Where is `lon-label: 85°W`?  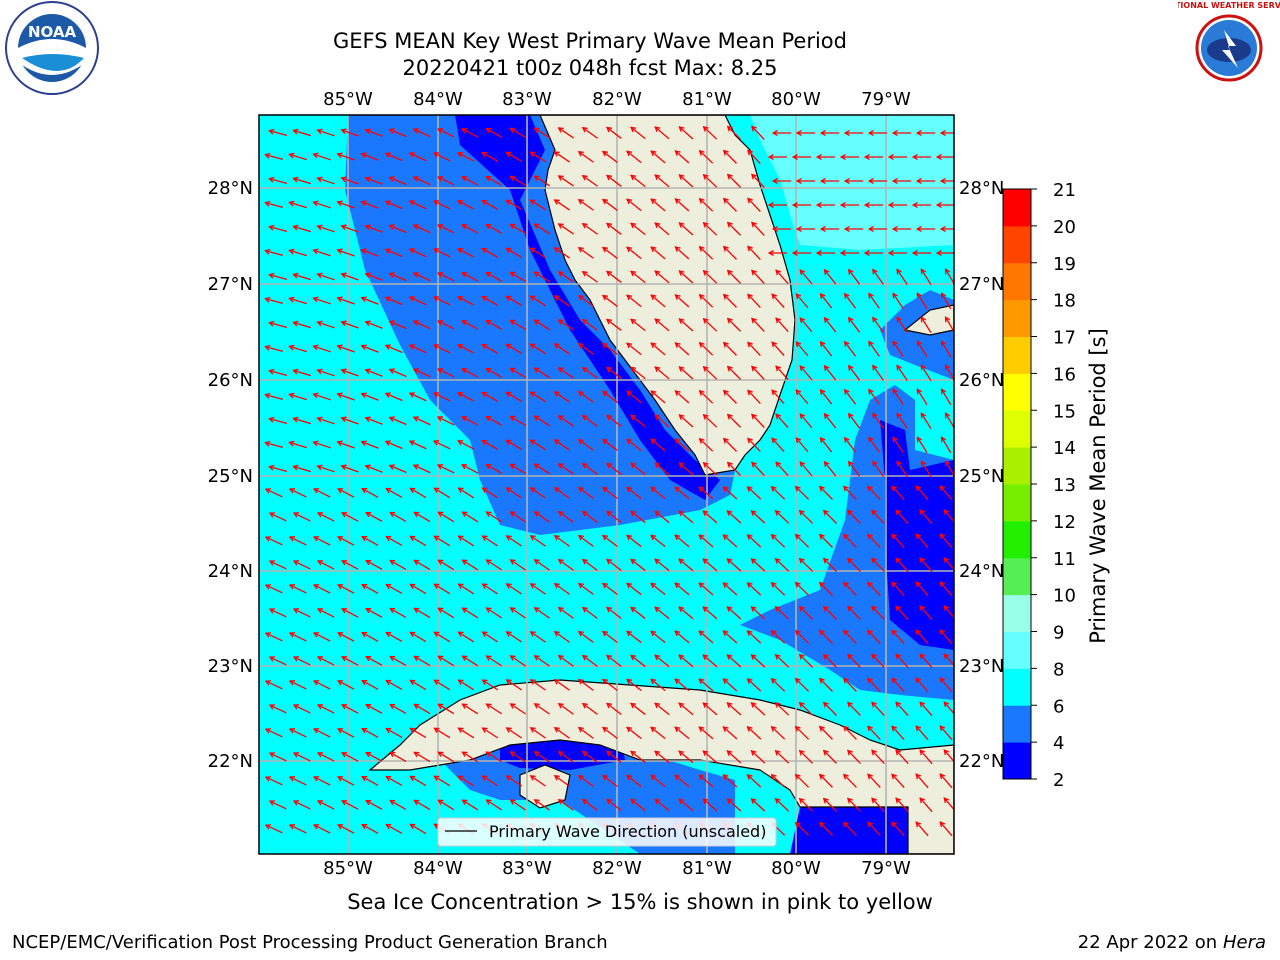 lon-label: 85°W is located at coordinates (348, 868).